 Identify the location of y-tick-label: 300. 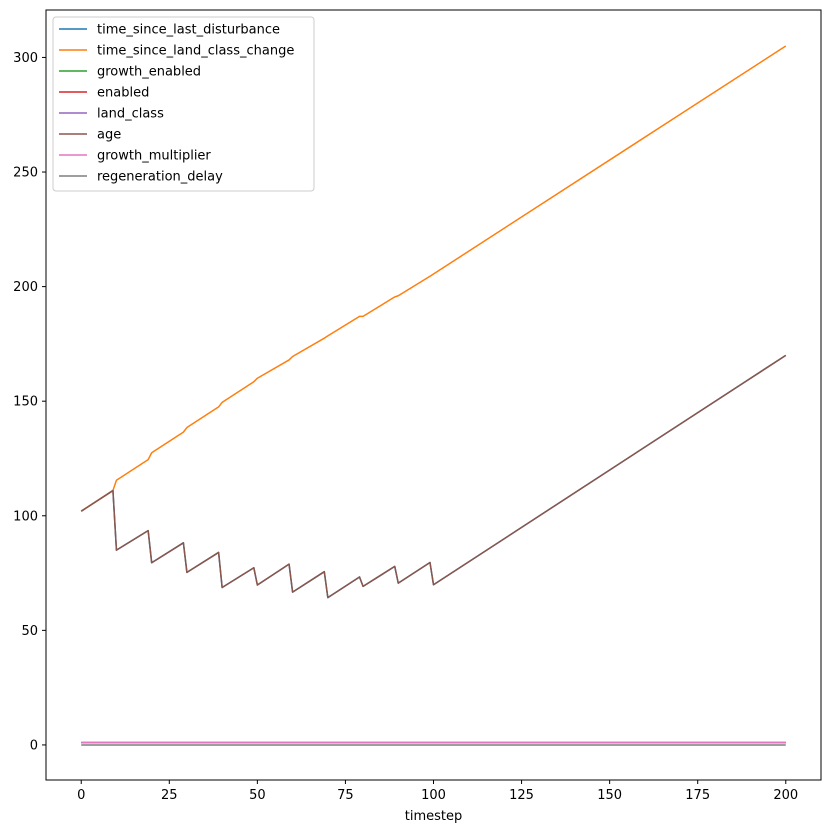
(25, 58).